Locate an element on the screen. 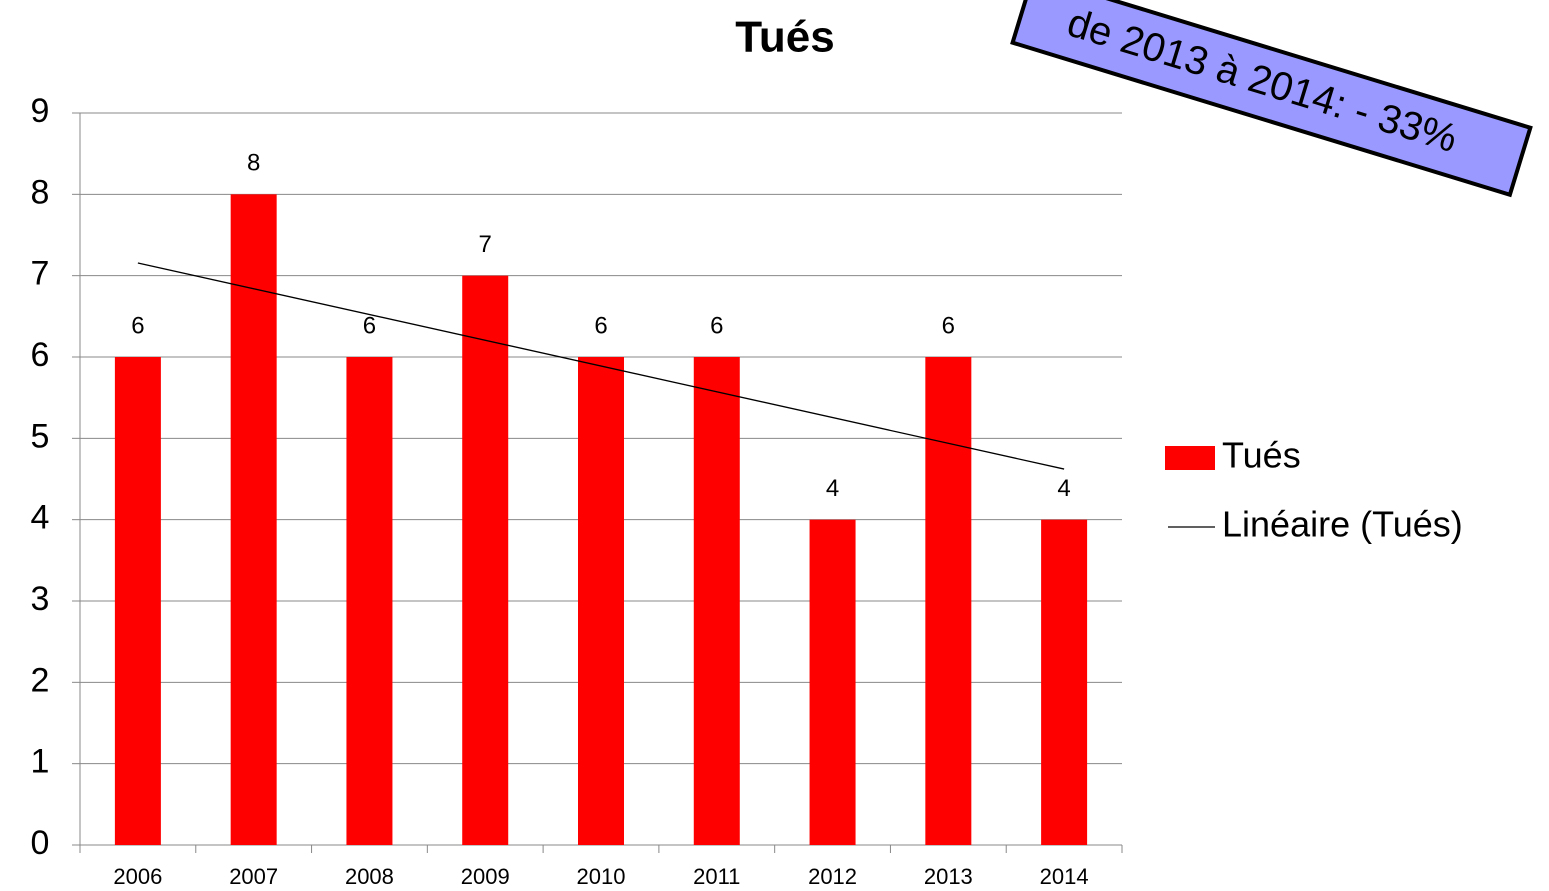 Image resolution: width=1549 pixels, height=891 pixels. x-tick-label: 2007 is located at coordinates (253, 876).